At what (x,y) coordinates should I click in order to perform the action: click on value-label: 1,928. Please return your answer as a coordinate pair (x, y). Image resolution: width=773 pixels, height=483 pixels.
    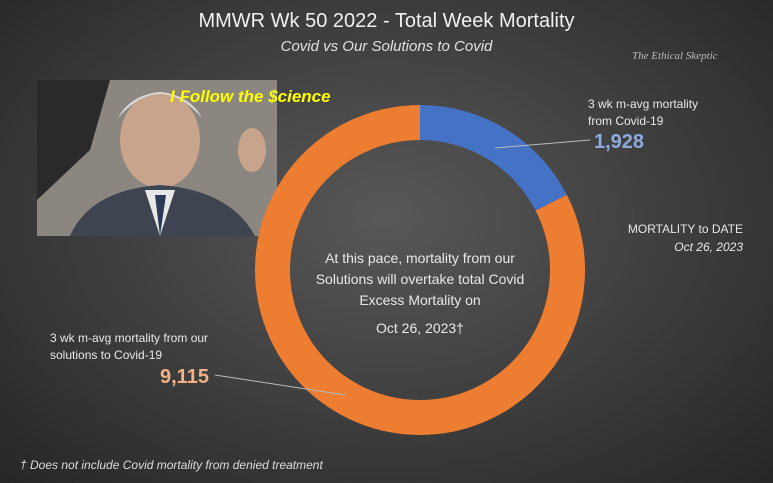
    Looking at the image, I should click on (619, 142).